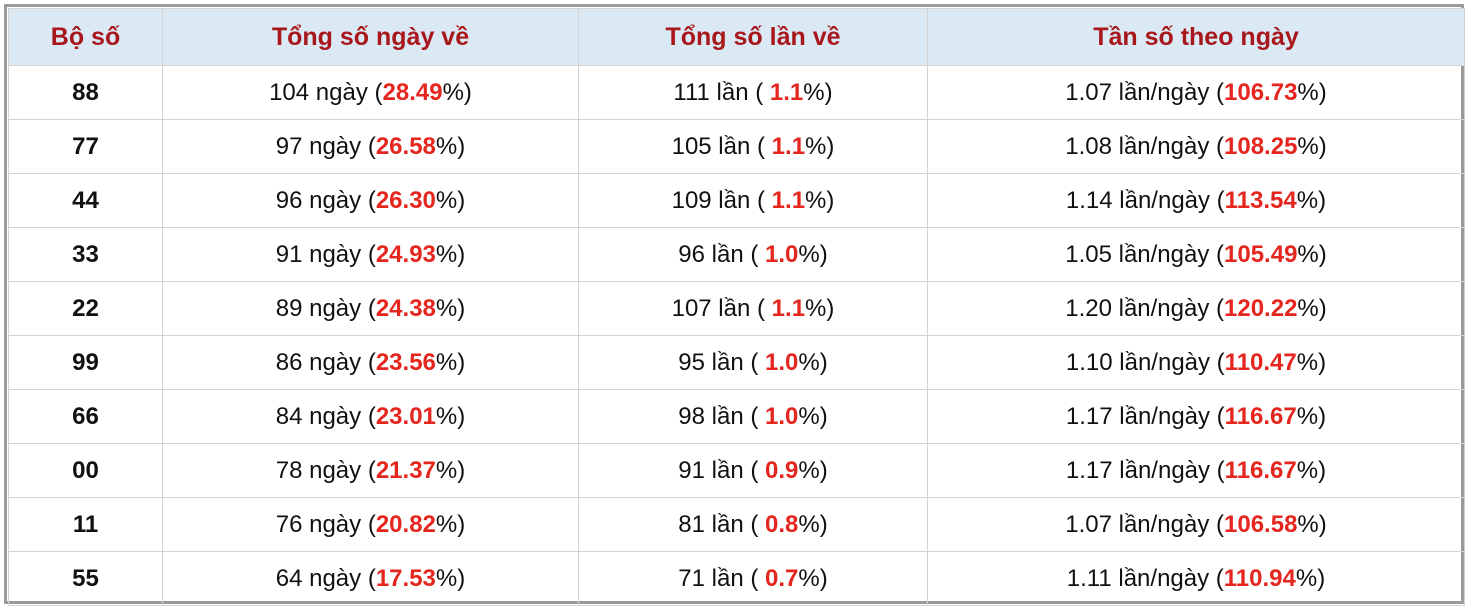  I want to click on cell-text: 91 lần (, so click(721, 470).